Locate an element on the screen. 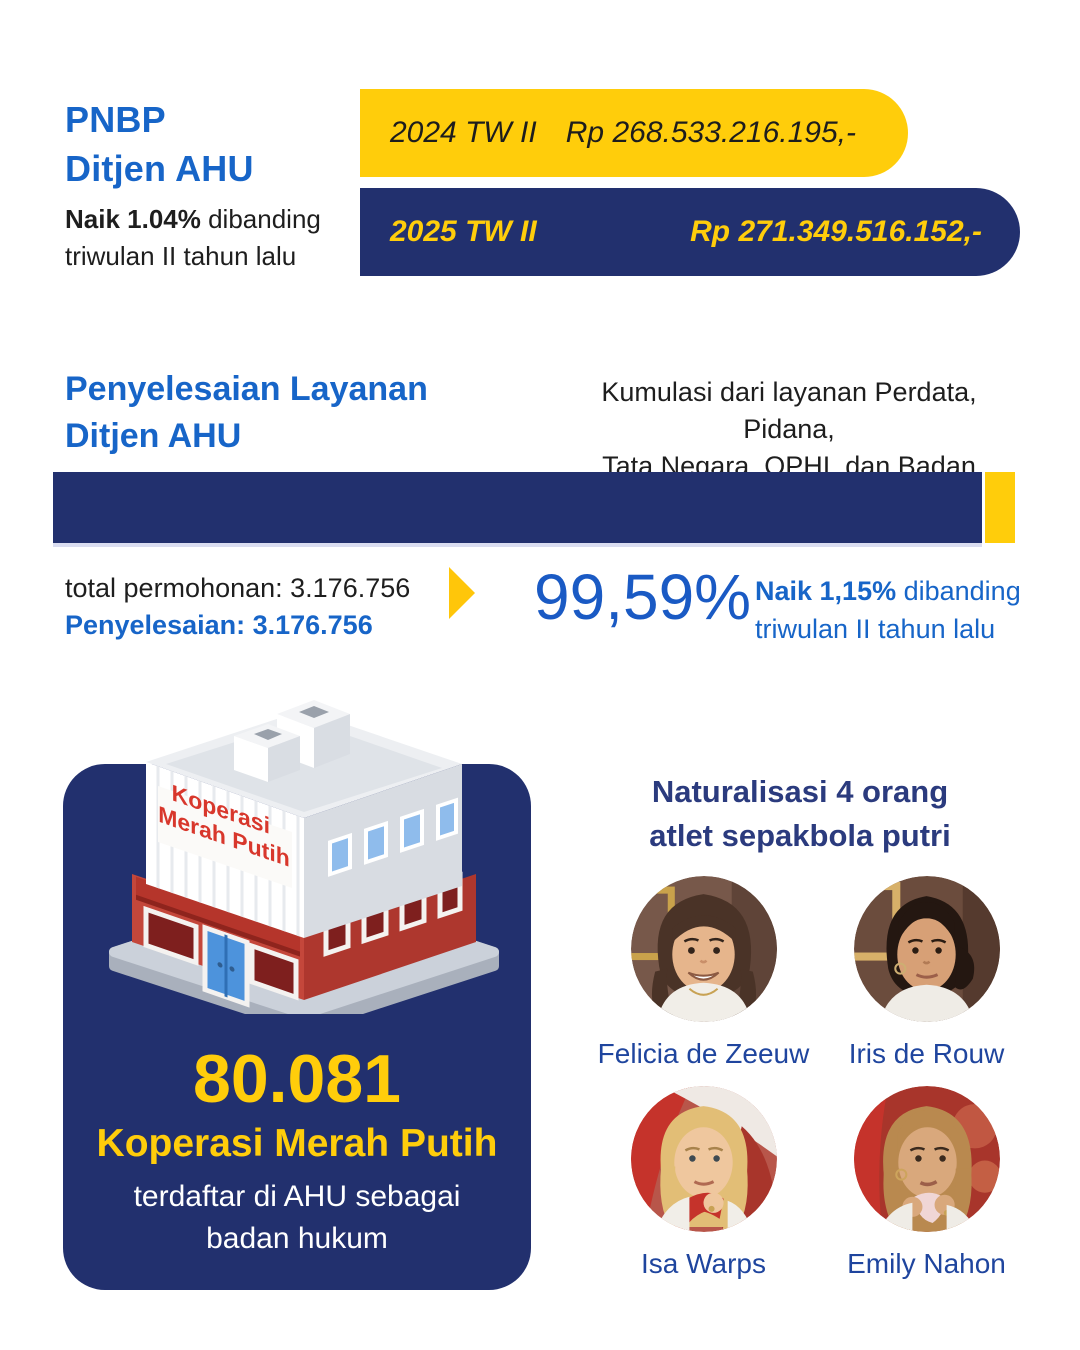 This screenshot has height=1350, width=1080. bar-2025-value: Rp 271.349.516.152,- is located at coordinates (836, 231).